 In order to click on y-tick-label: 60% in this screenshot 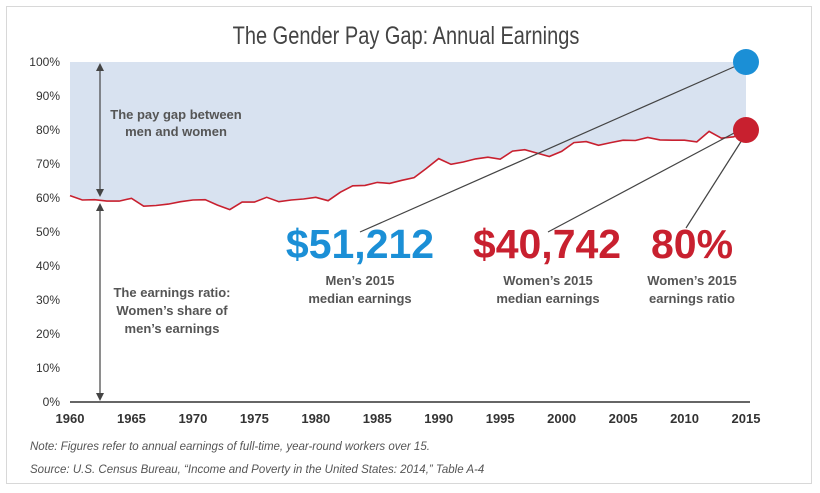, I will do `click(48, 198)`.